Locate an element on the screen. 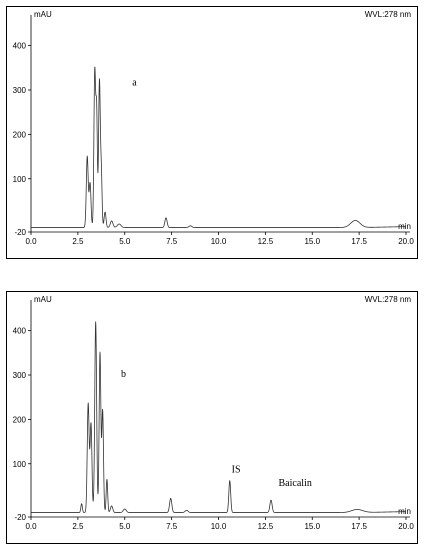  peak-annotation: b is located at coordinates (123, 374).